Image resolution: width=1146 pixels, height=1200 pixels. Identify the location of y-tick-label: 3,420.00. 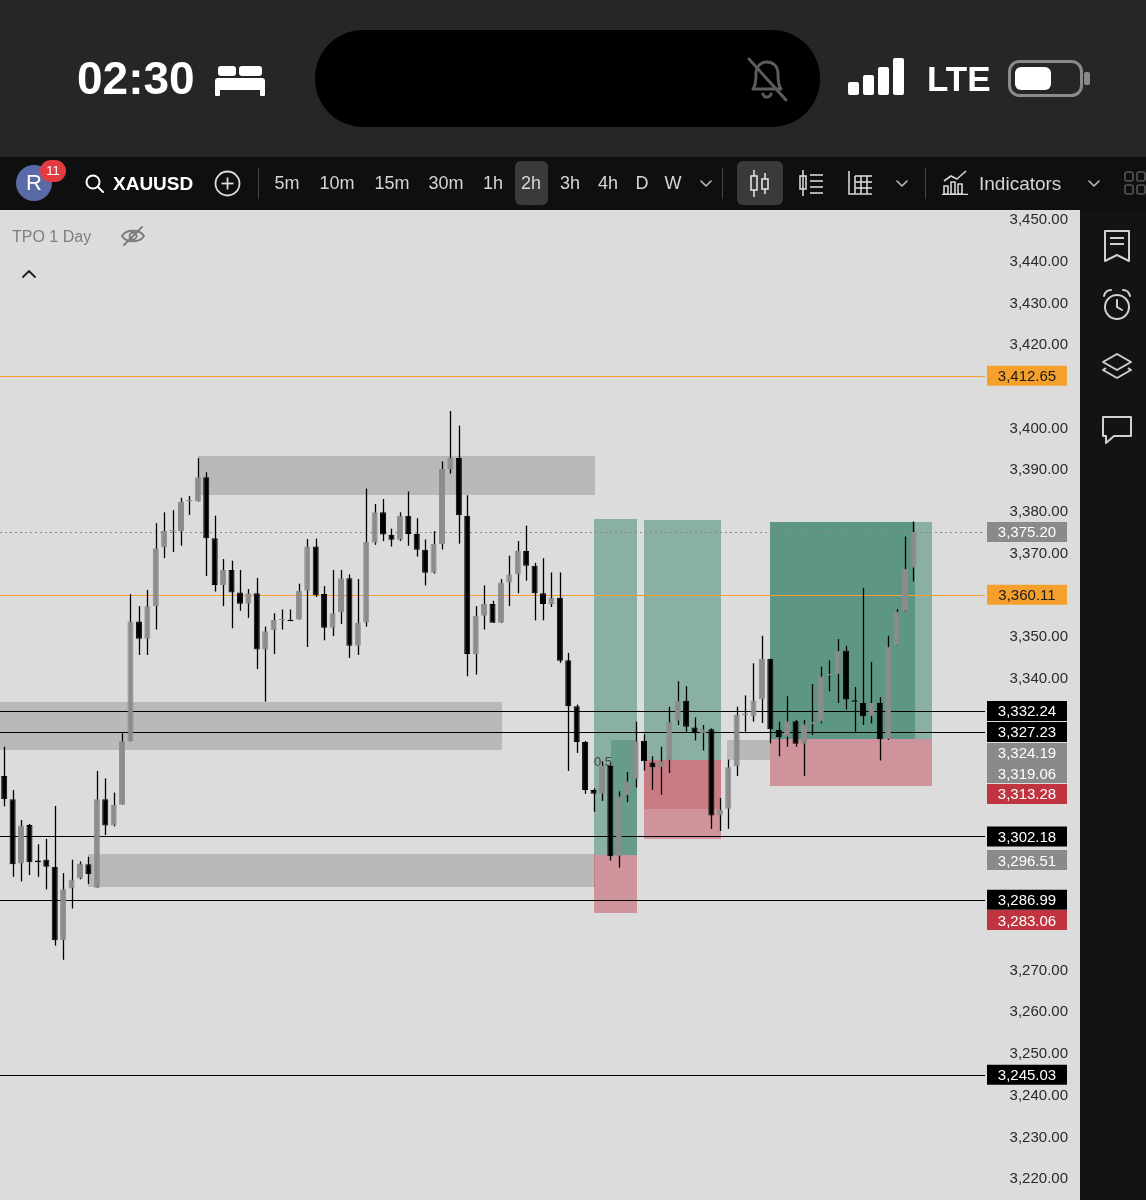
(1038, 344).